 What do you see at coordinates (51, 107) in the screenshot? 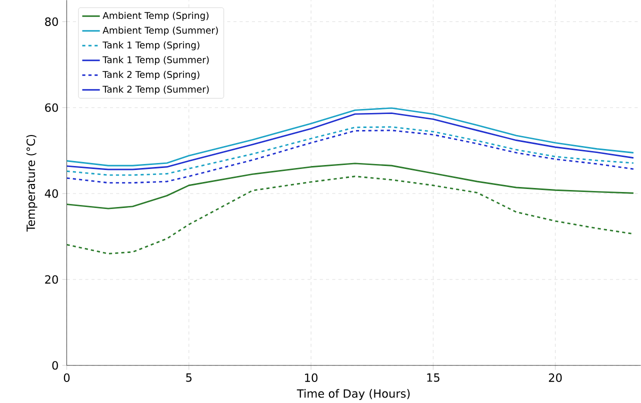
I see `y-tick-label: 60` at bounding box center [51, 107].